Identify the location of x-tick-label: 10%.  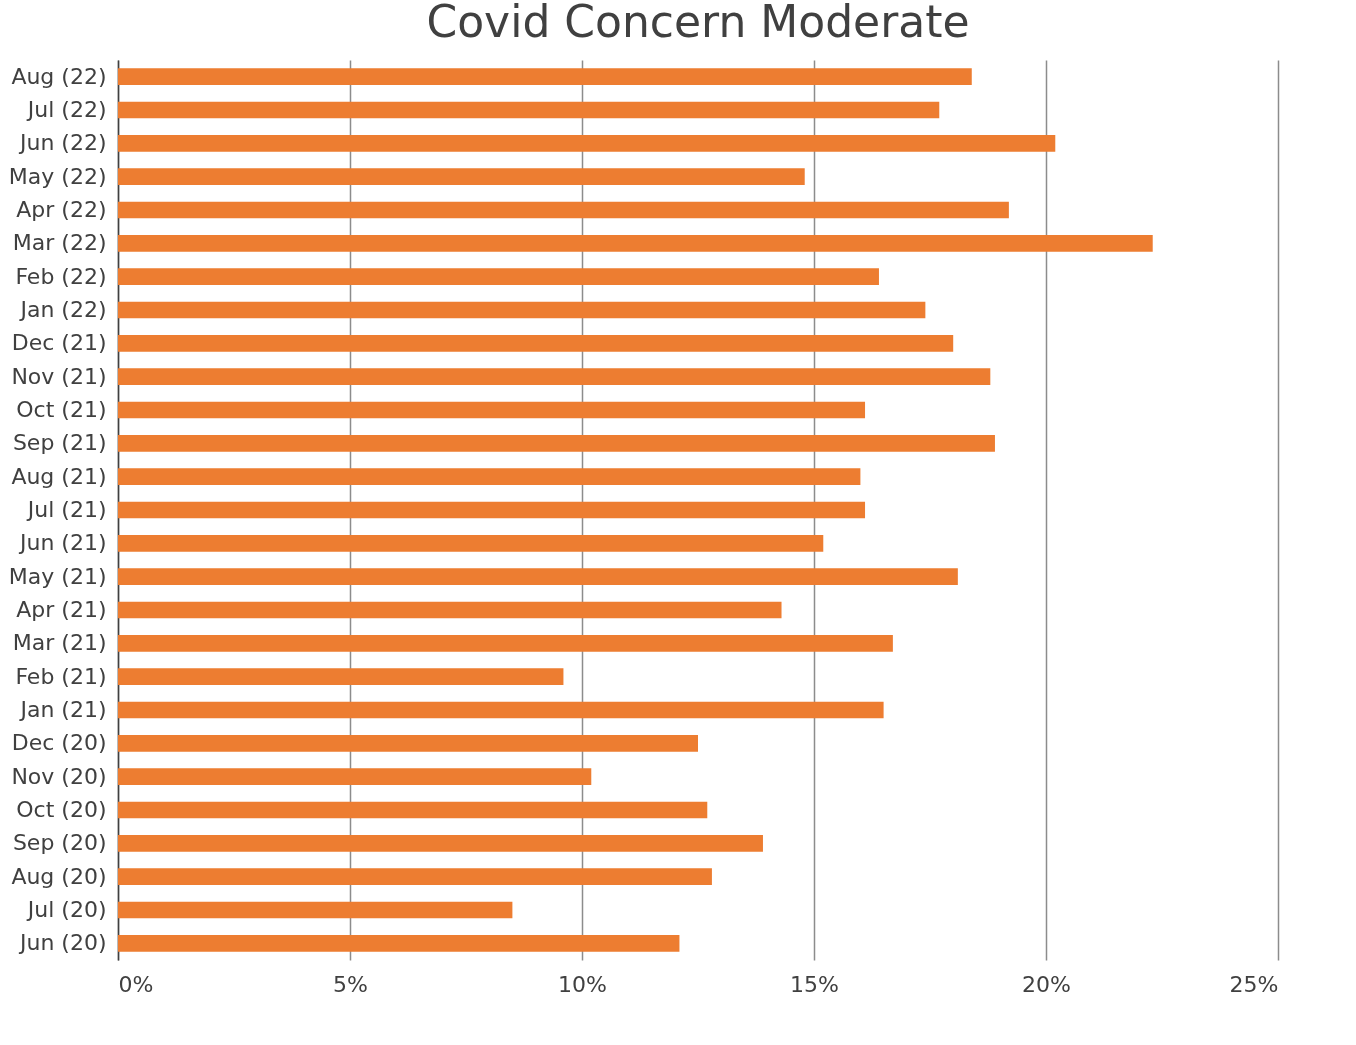
(582, 984).